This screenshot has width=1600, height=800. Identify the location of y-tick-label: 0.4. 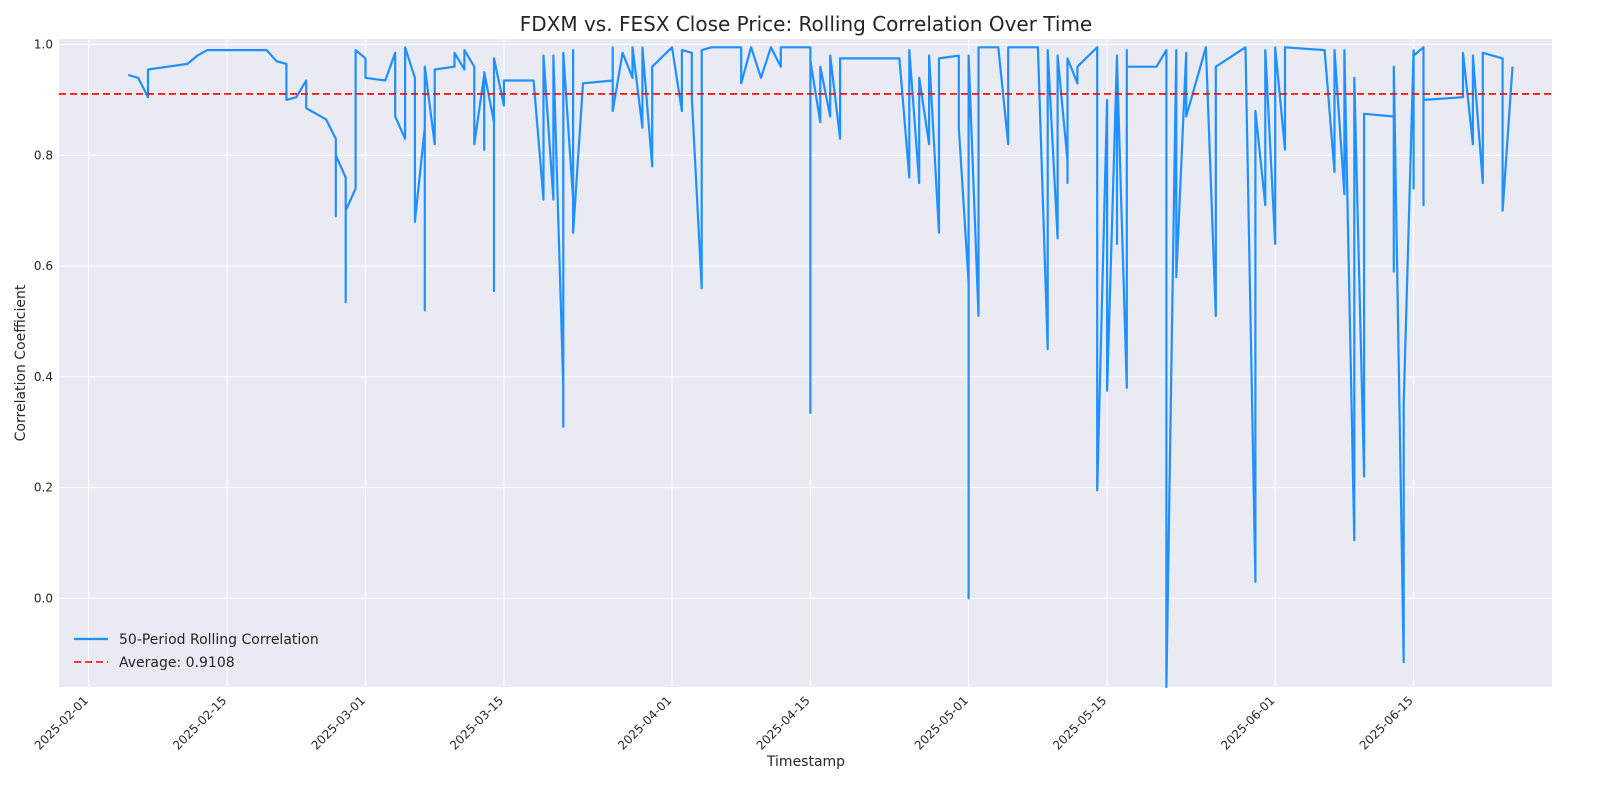
(43, 377).